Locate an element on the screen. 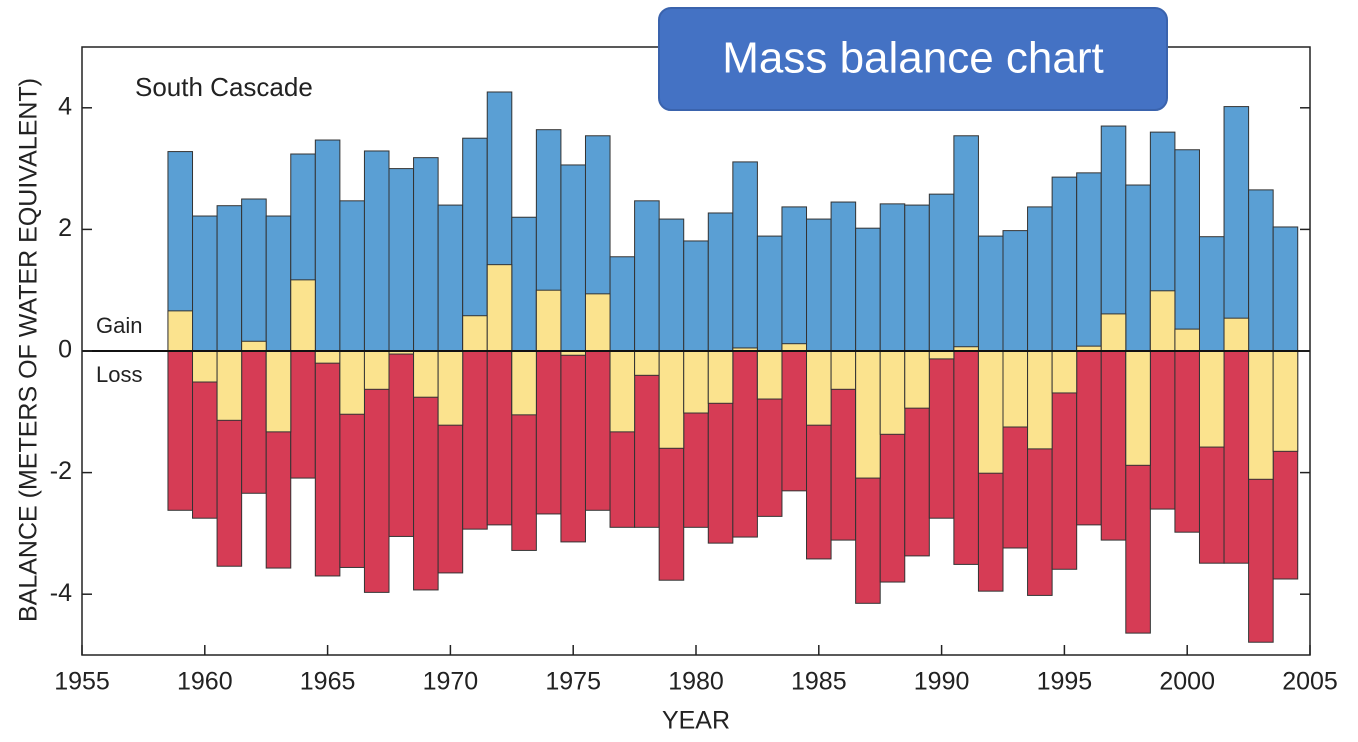 The height and width of the screenshot is (742, 1358). x-tick-label: 2000 is located at coordinates (1187, 682).